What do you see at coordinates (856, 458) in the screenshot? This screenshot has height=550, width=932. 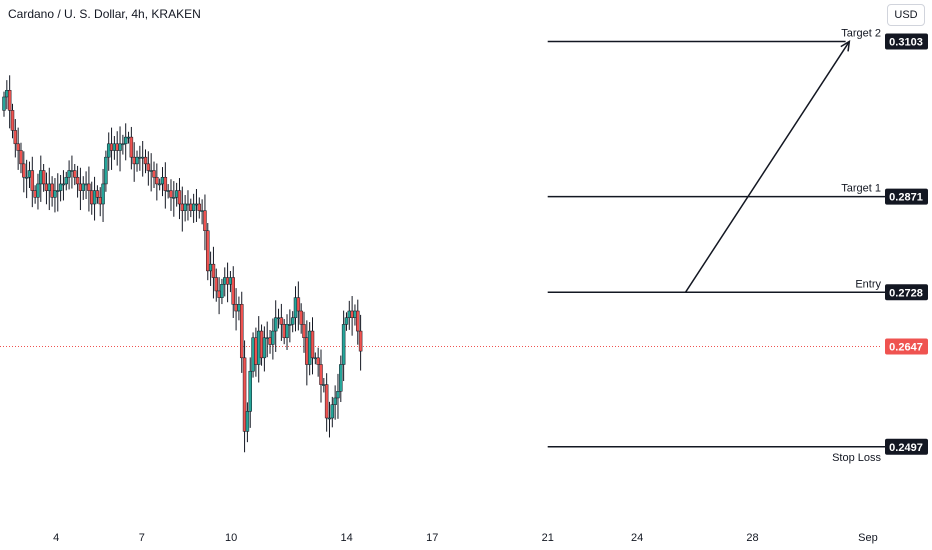 I see `level-name-label: Stop Loss` at bounding box center [856, 458].